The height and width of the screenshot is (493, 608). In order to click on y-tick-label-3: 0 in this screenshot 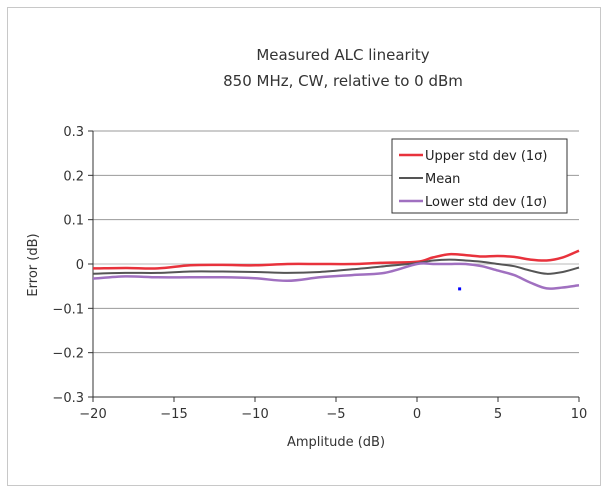, I will do `click(80, 265)`.